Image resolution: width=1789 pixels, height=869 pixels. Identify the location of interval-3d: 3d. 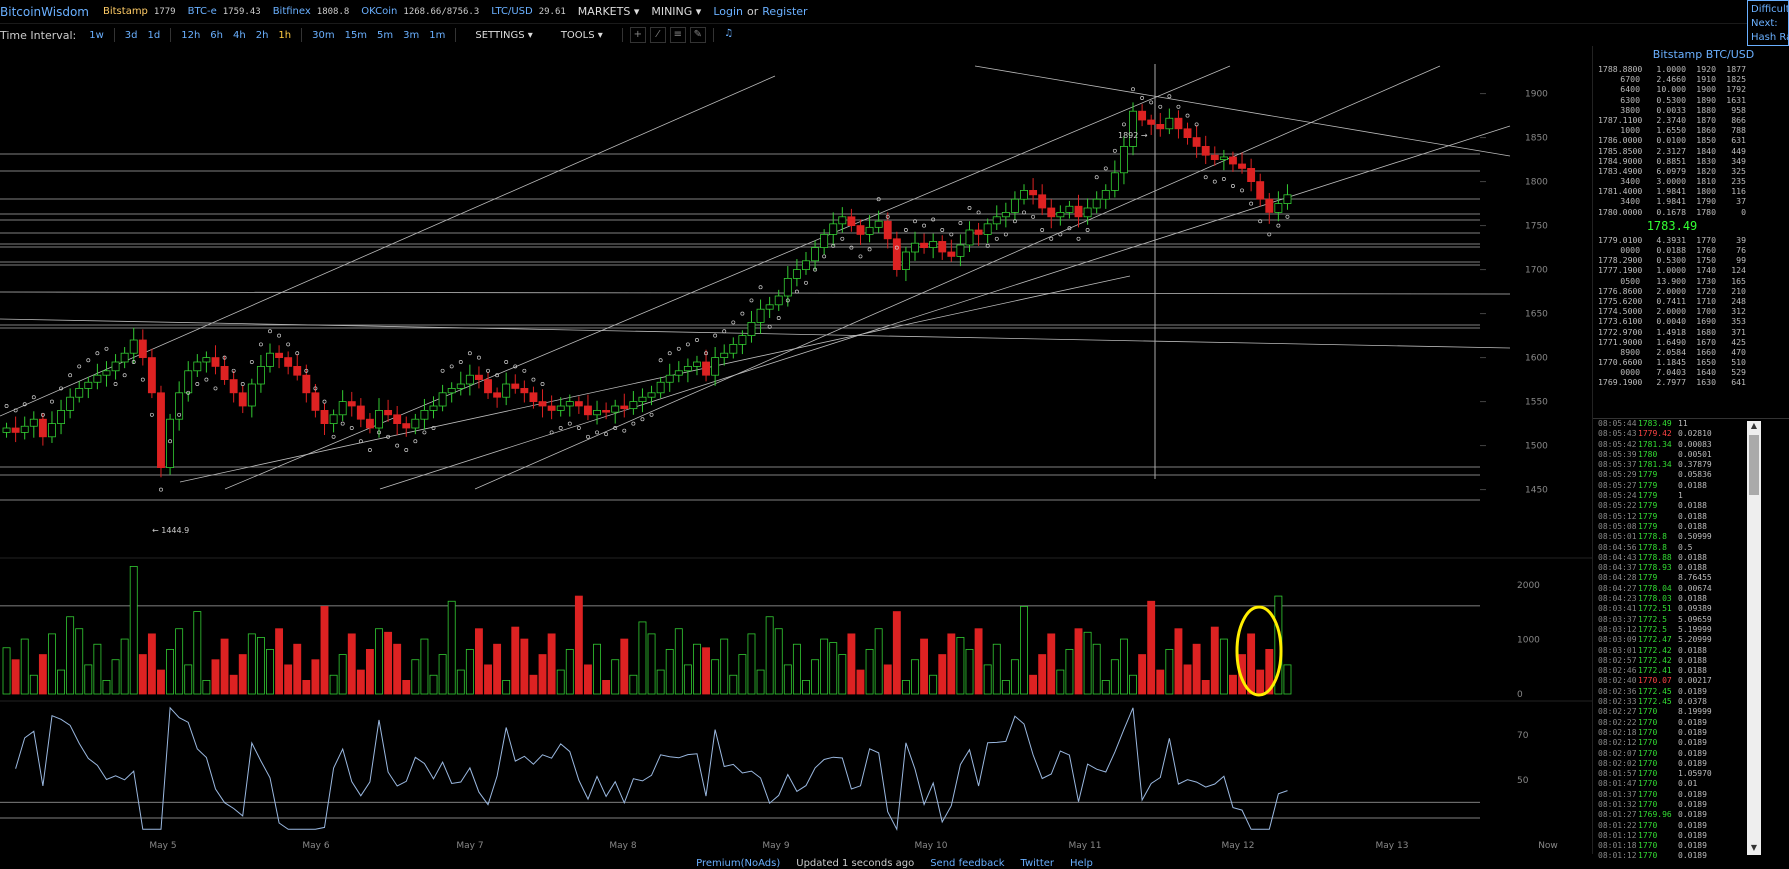
(131, 35).